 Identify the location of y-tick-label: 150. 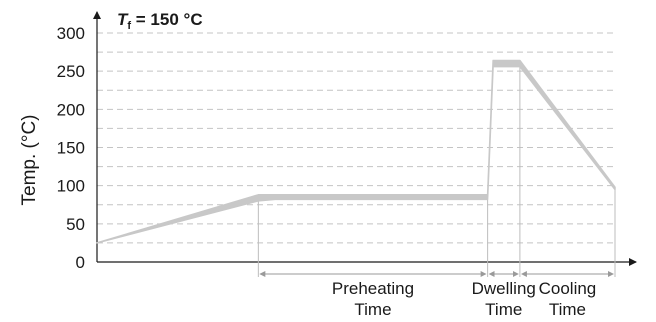
(71, 148).